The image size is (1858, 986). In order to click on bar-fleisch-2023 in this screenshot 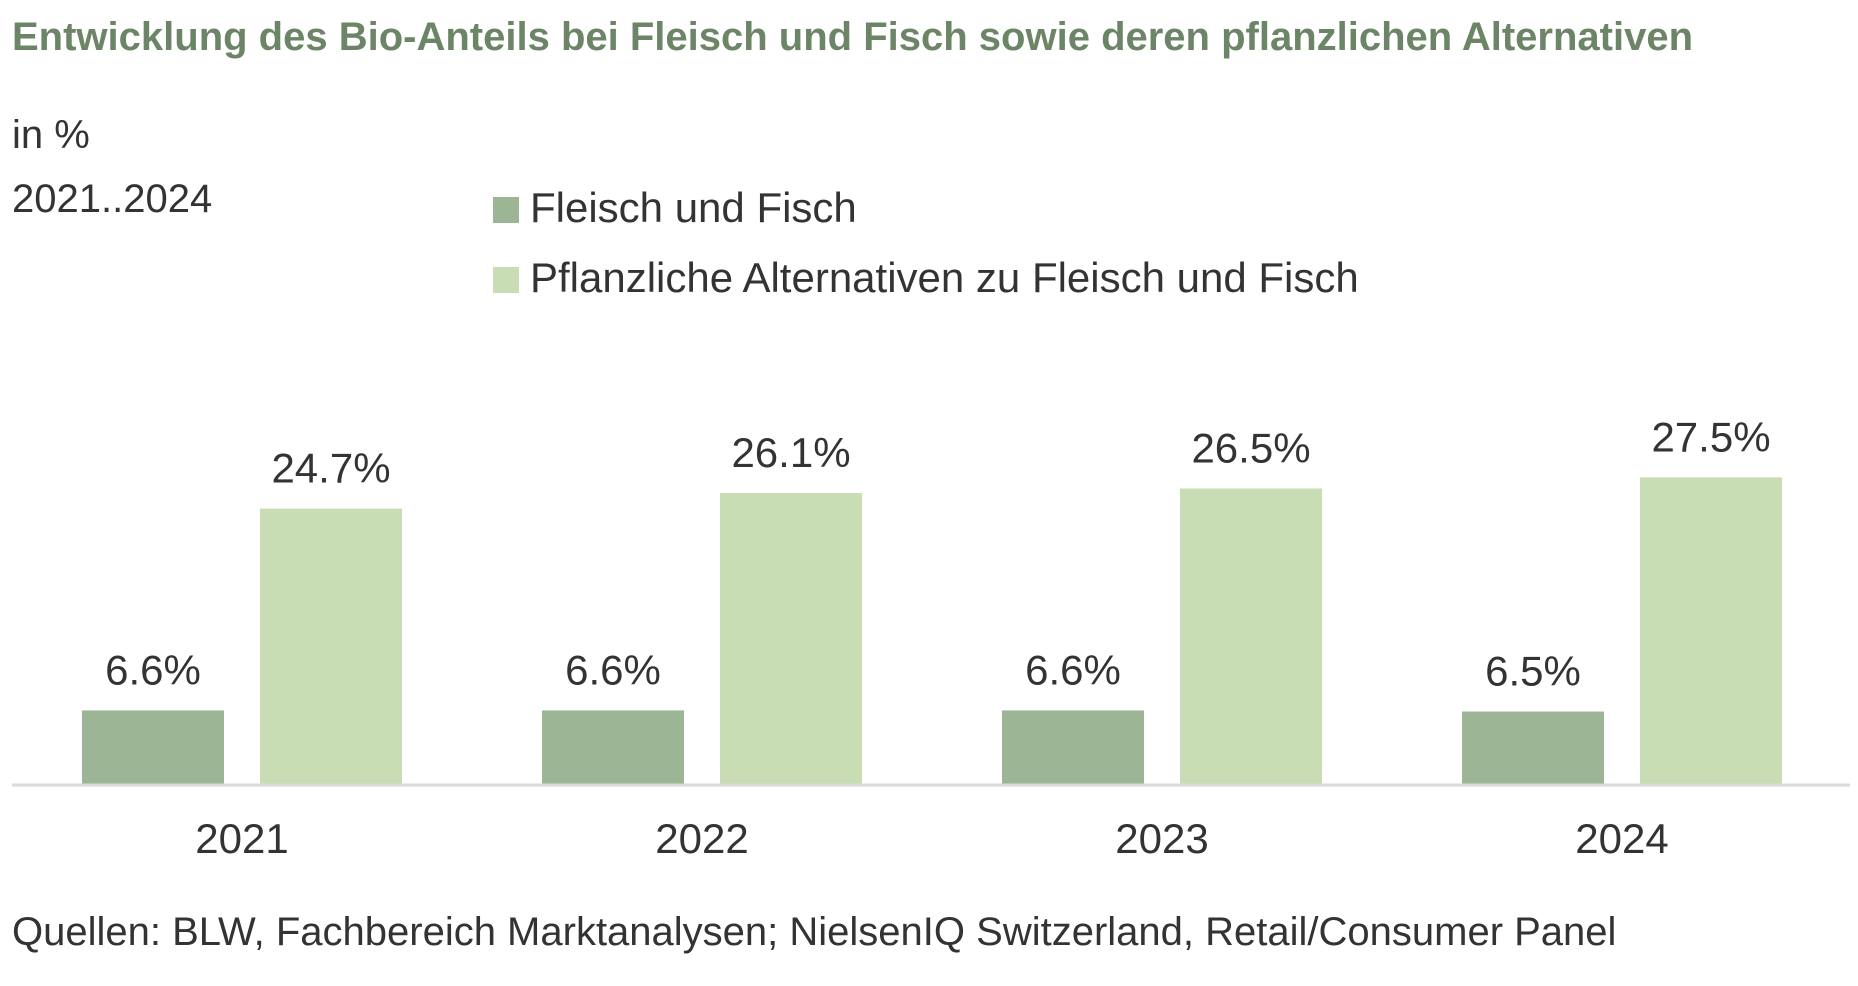, I will do `click(1073, 747)`.